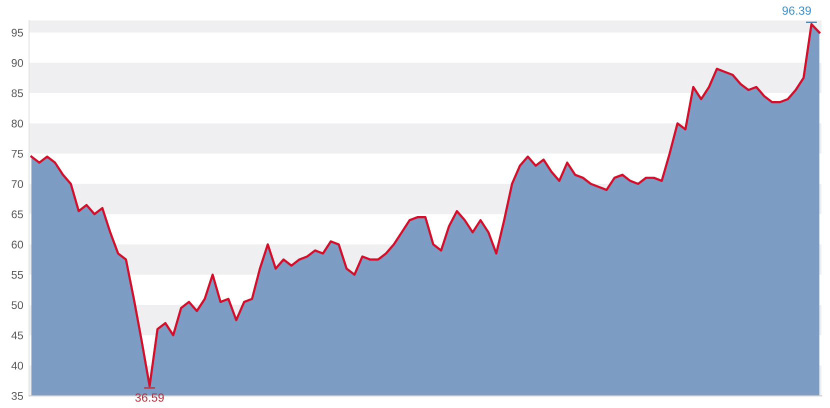  What do you see at coordinates (17, 366) in the screenshot?
I see `y-tick-label: 40` at bounding box center [17, 366].